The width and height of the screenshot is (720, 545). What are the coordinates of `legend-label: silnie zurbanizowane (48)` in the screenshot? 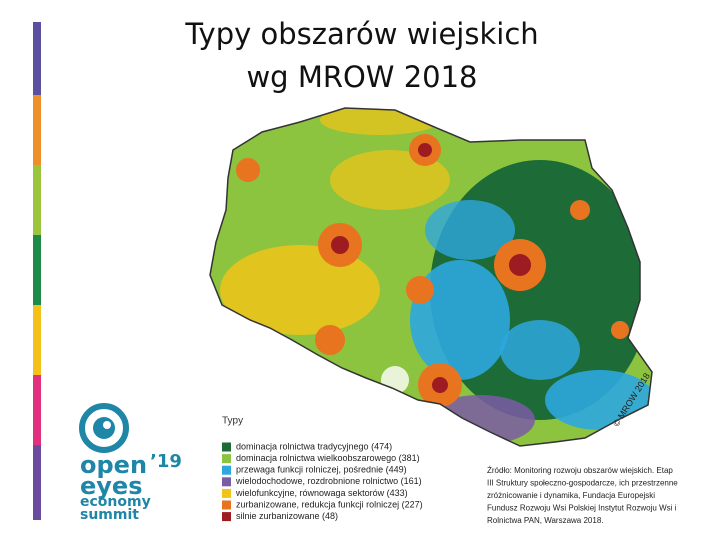 It's located at (287, 516).